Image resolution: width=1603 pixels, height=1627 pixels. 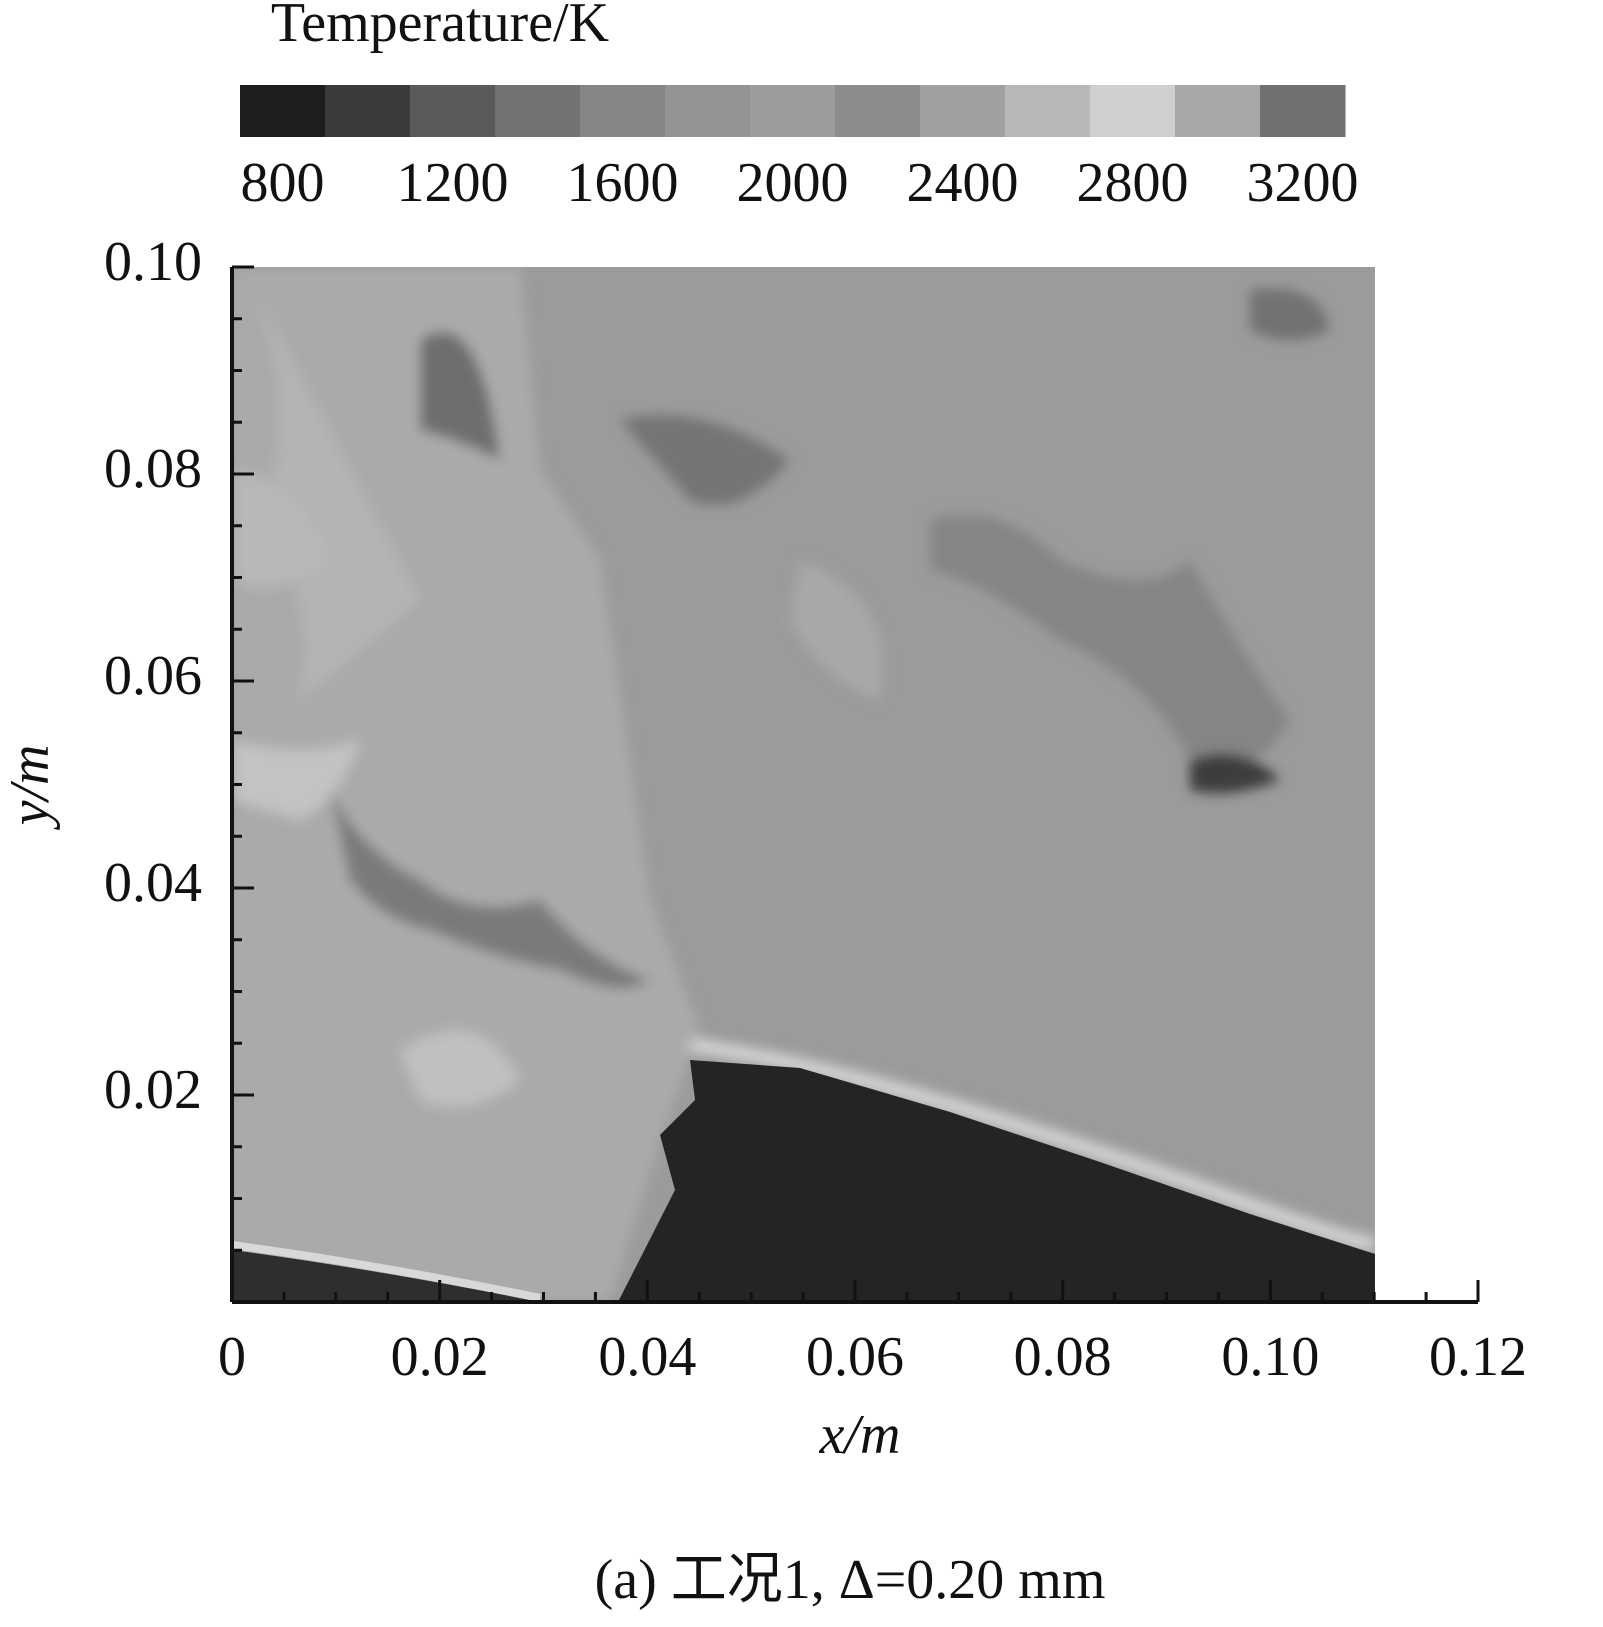 What do you see at coordinates (453, 183) in the screenshot?
I see `colorbar-tick-label: 1200` at bounding box center [453, 183].